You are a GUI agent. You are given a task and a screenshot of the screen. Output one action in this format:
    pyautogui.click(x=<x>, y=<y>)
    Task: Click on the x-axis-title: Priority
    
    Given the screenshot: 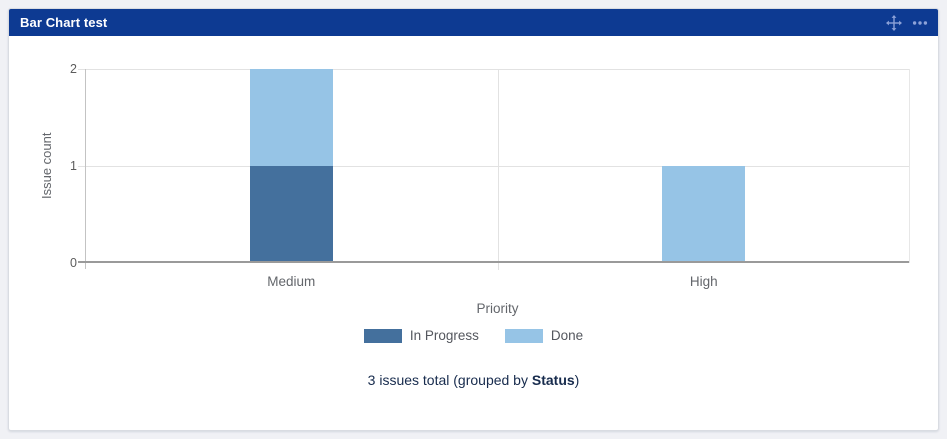 What is the action you would take?
    pyautogui.click(x=497, y=308)
    